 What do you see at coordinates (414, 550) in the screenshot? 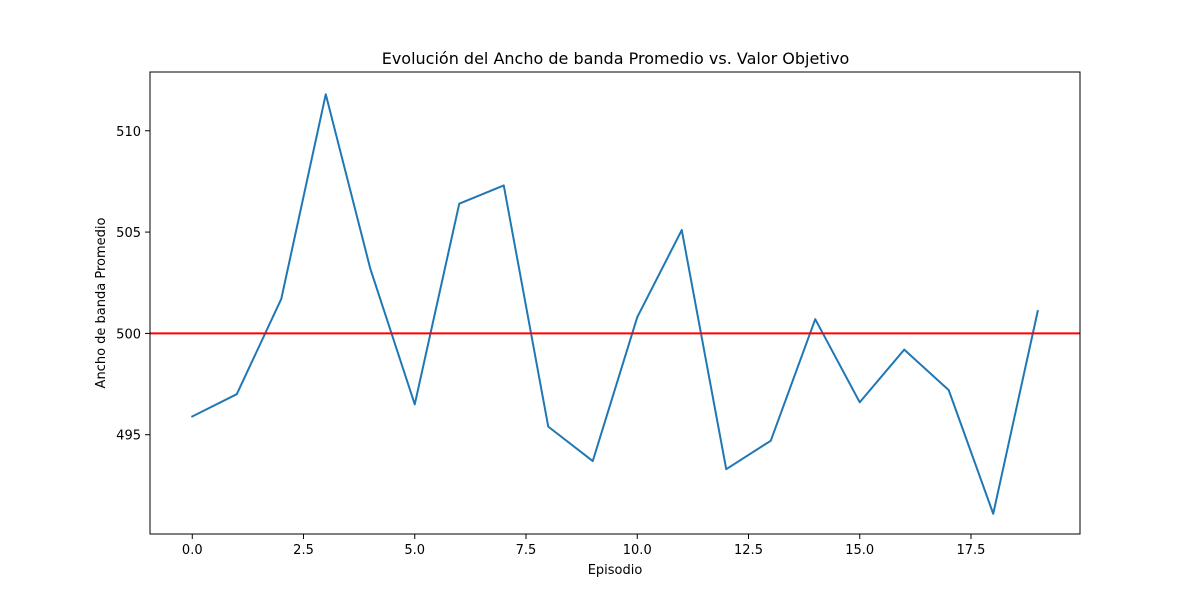
I see `x-tick-label: 5.0` at bounding box center [414, 550].